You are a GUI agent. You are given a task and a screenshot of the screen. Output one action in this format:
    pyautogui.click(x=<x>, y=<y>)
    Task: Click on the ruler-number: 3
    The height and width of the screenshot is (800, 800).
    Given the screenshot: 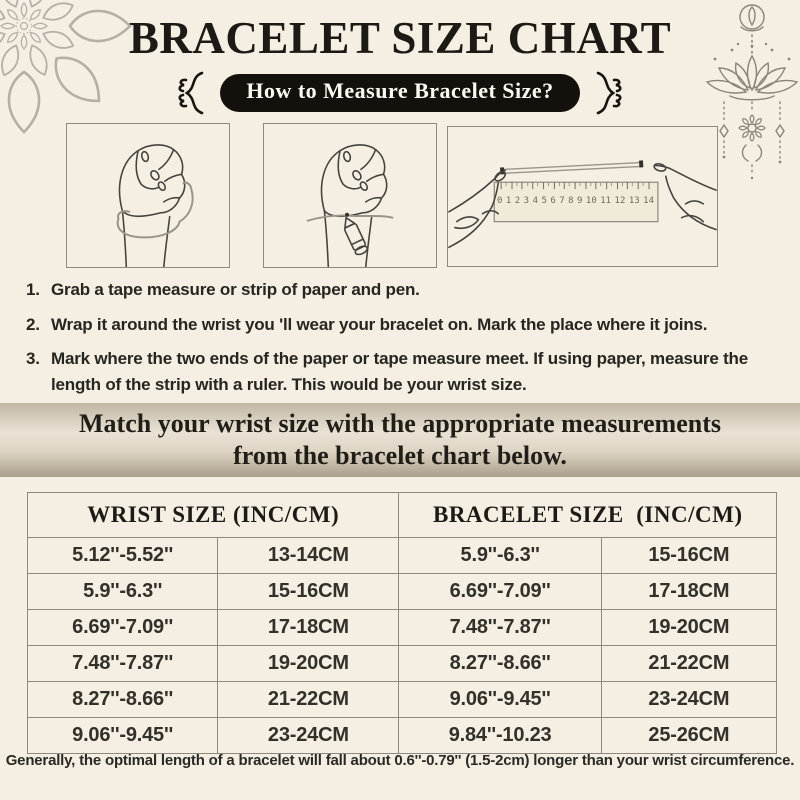 What is the action you would take?
    pyautogui.click(x=526, y=201)
    